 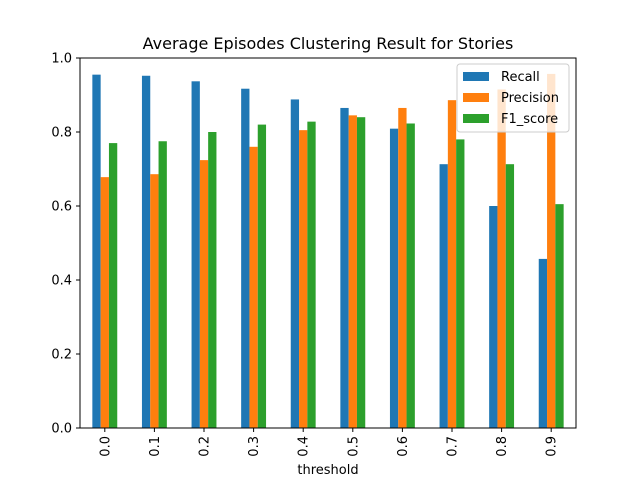 I want to click on bar-precision-0.6, so click(x=402, y=267).